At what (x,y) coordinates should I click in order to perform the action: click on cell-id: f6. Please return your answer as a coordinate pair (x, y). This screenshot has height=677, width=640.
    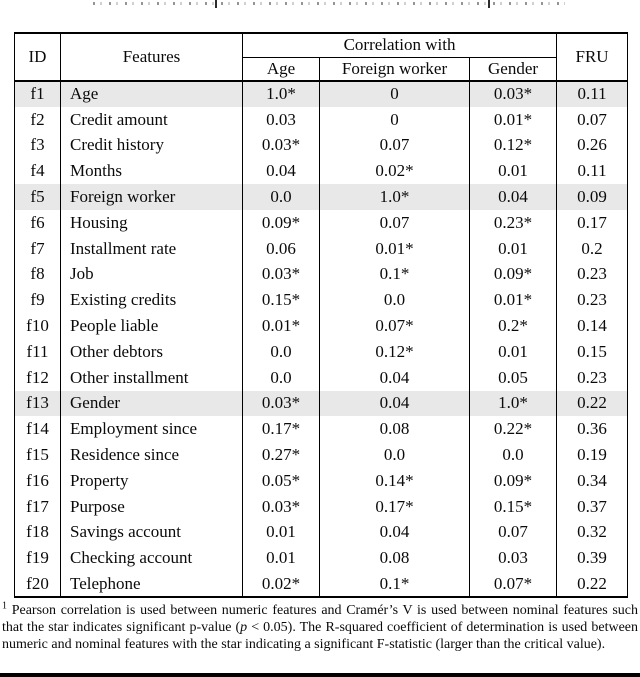
    Looking at the image, I should click on (37, 222).